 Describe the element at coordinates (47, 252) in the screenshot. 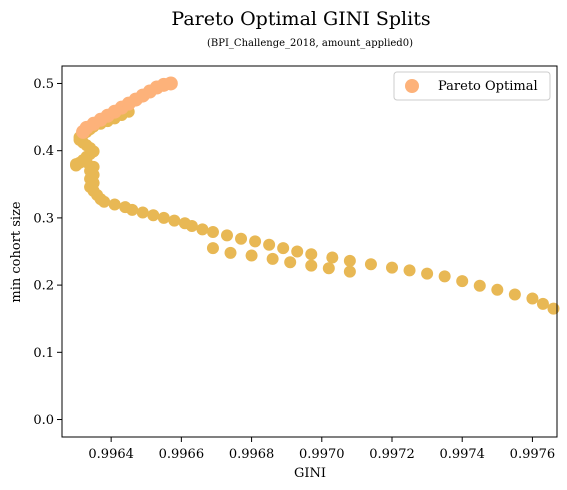

I see `y-axis-ticks: 0.0 0.1 0.2 0.3 0.4 0.5` at that location.